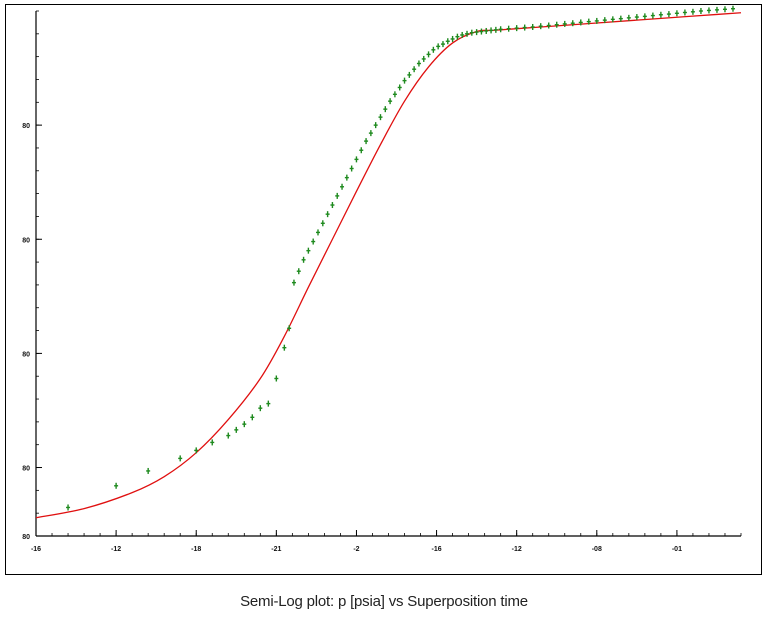  What do you see at coordinates (677, 549) in the screenshot?
I see `x-tick-label: -01` at bounding box center [677, 549].